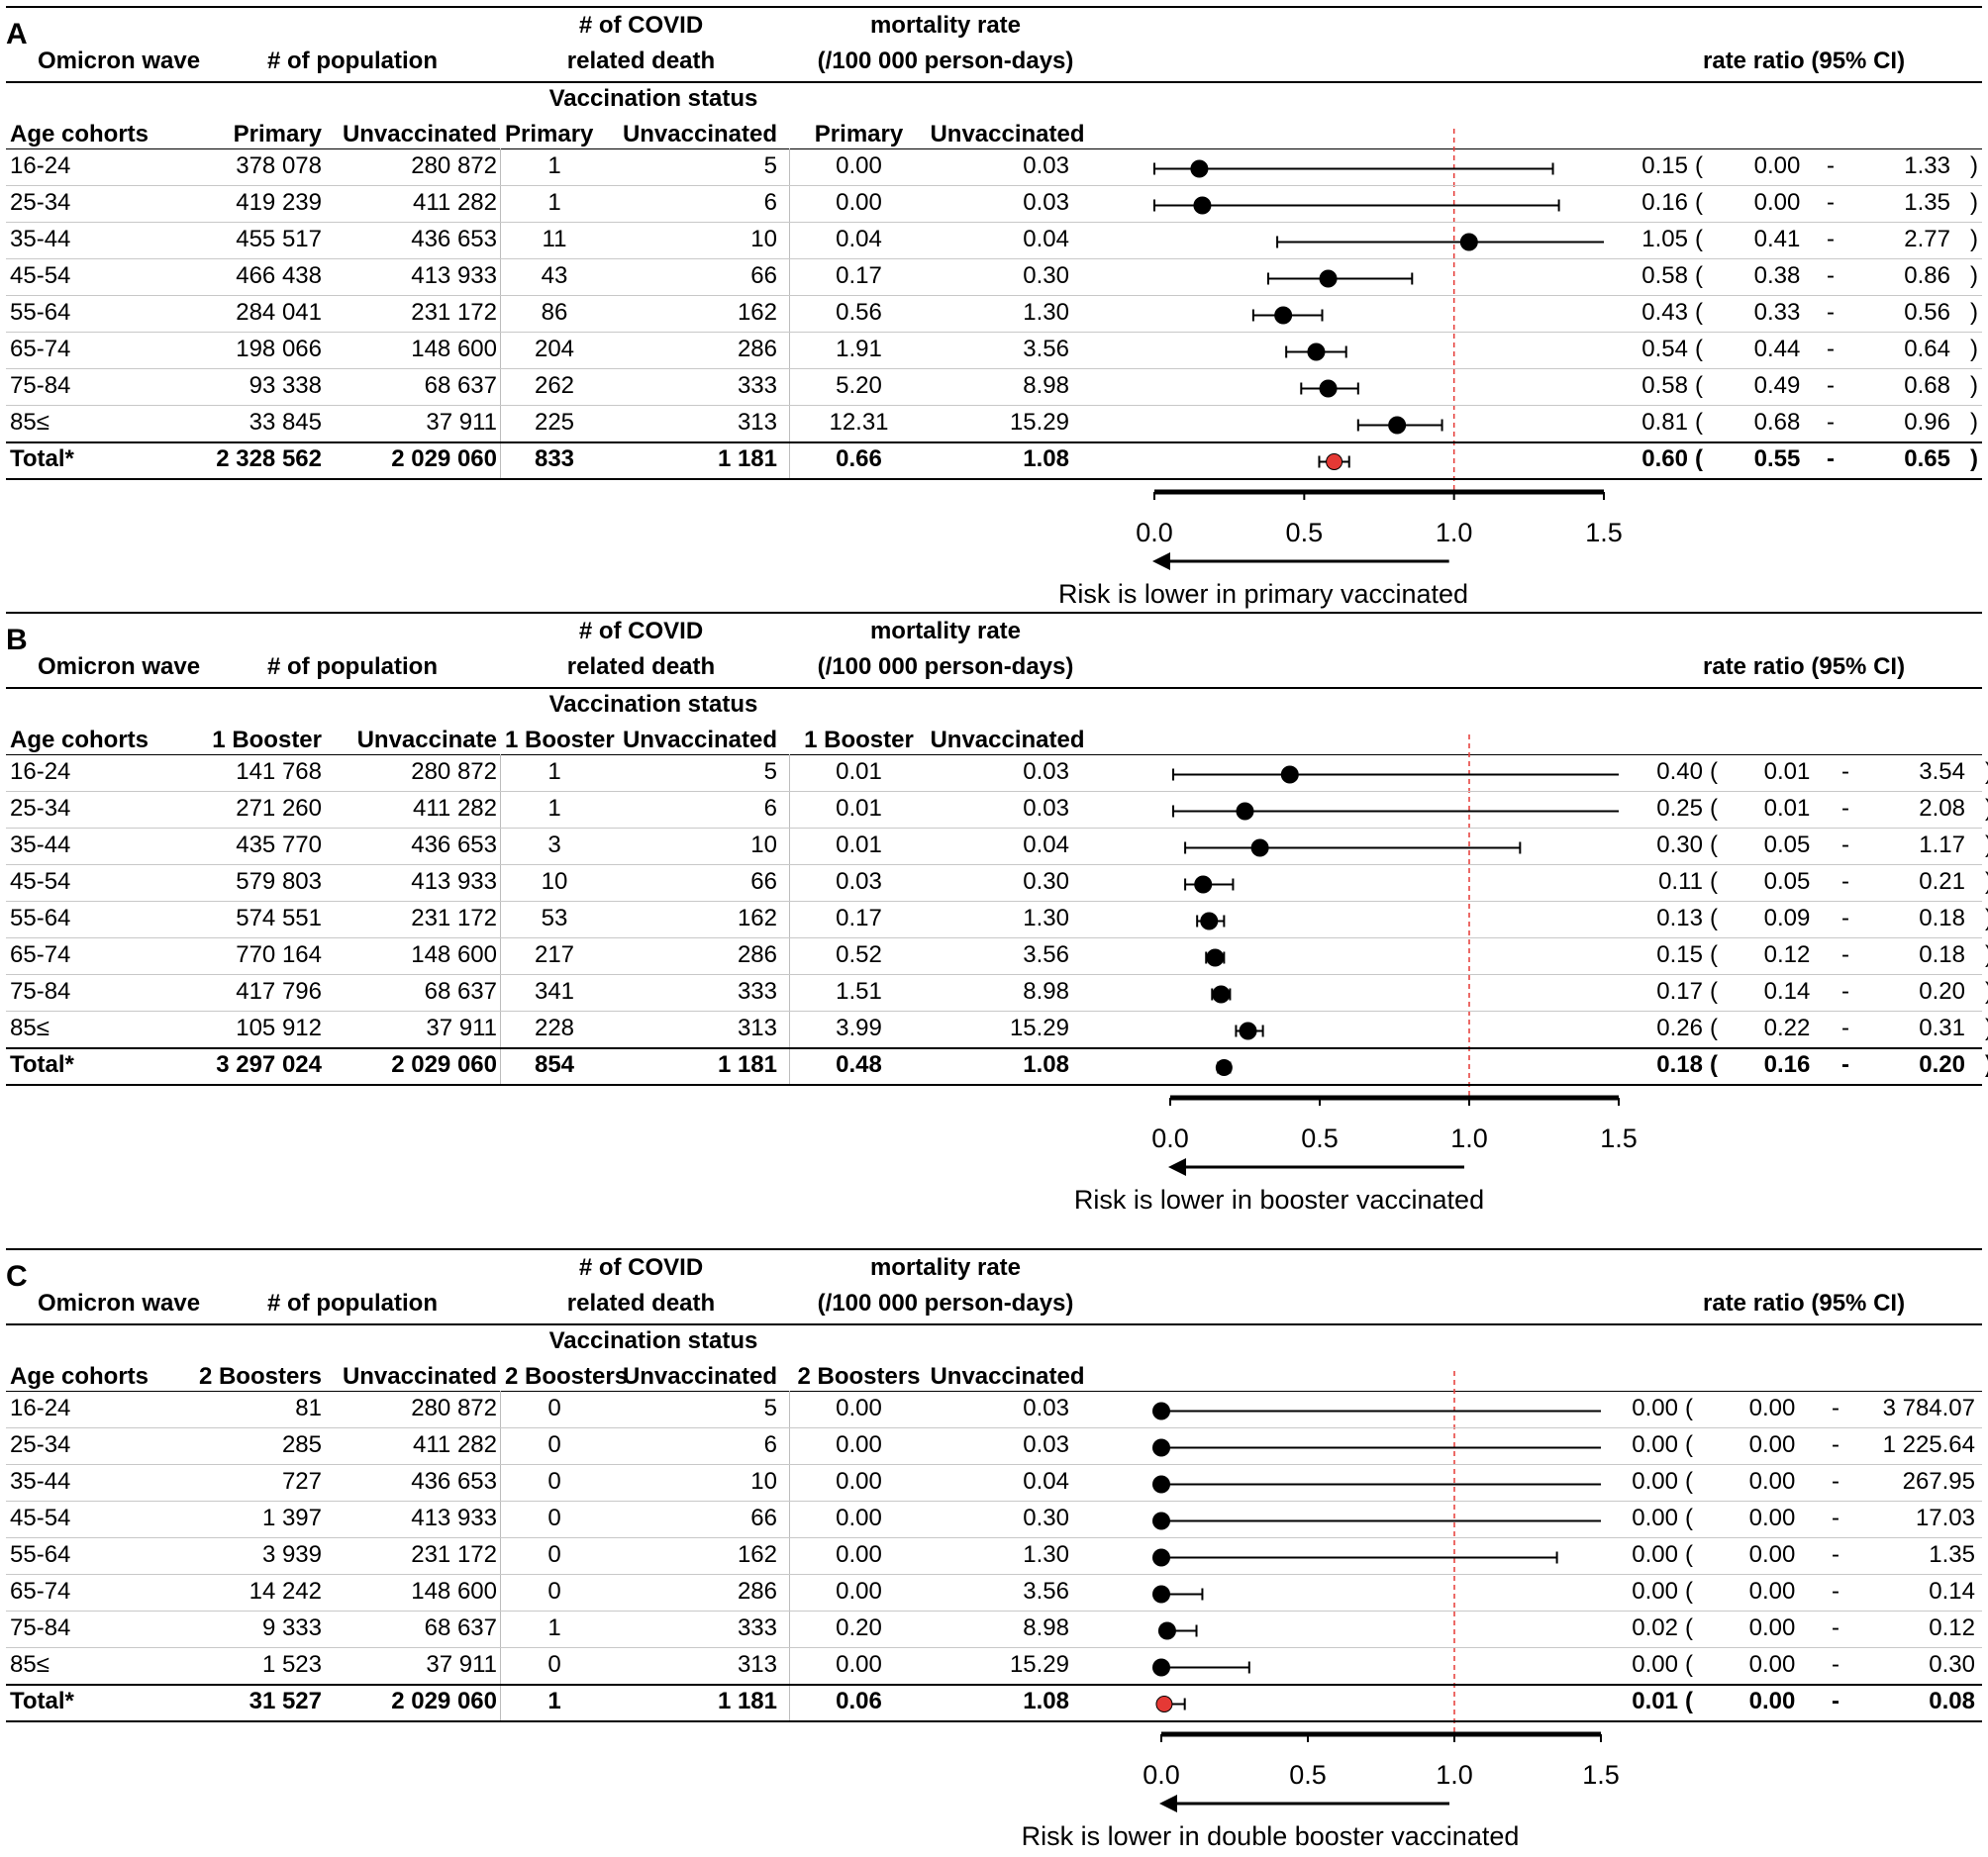  Describe the element at coordinates (1831, 458) in the screenshot. I see `total-row-ci-dash: -` at that location.